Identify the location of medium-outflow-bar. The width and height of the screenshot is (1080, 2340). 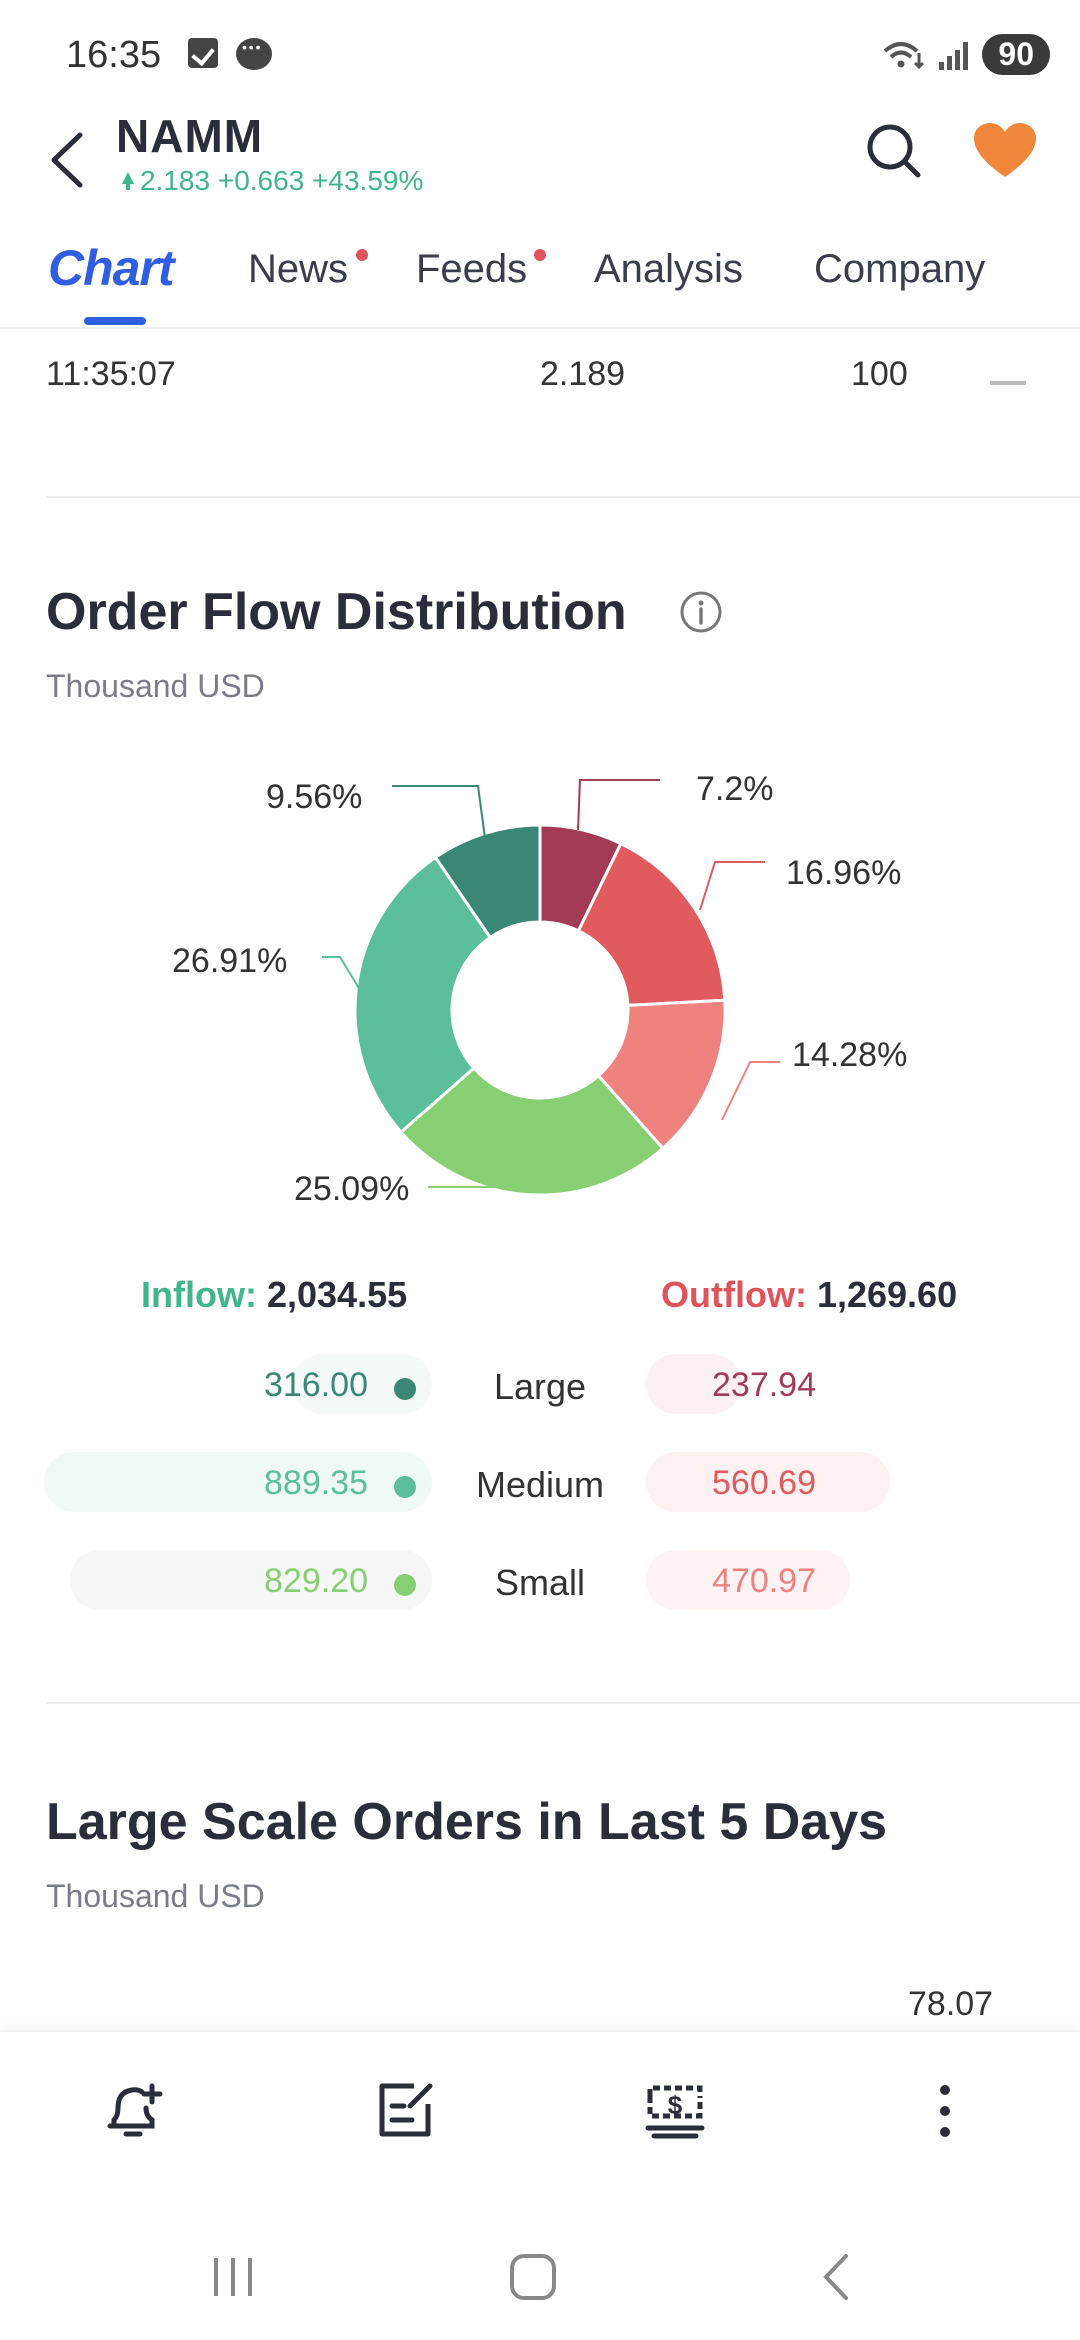
(768, 1482).